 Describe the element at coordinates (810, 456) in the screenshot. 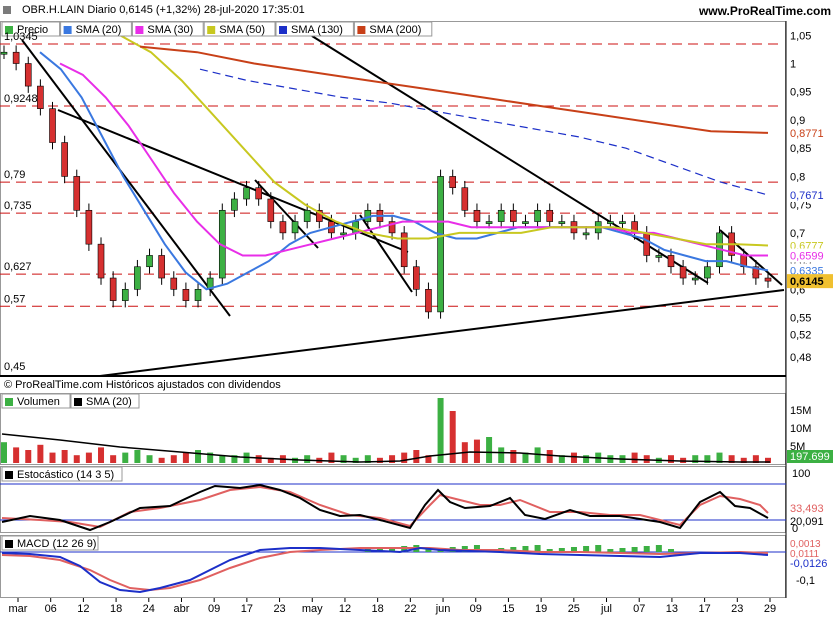

I see `volume-badge-bg` at that location.